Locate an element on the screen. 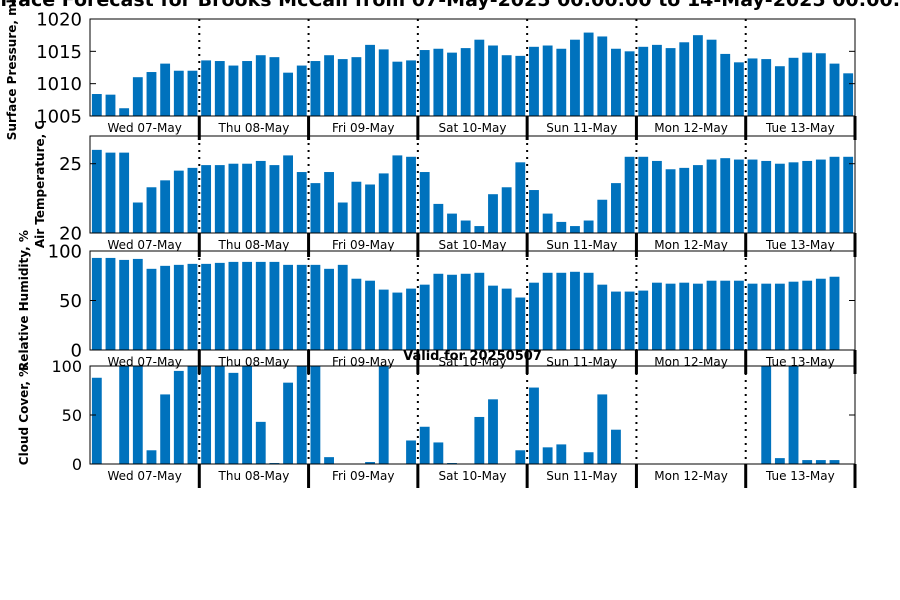 The image size is (900, 600). panel-title: Valid for 20250507 is located at coordinates (472, 356).